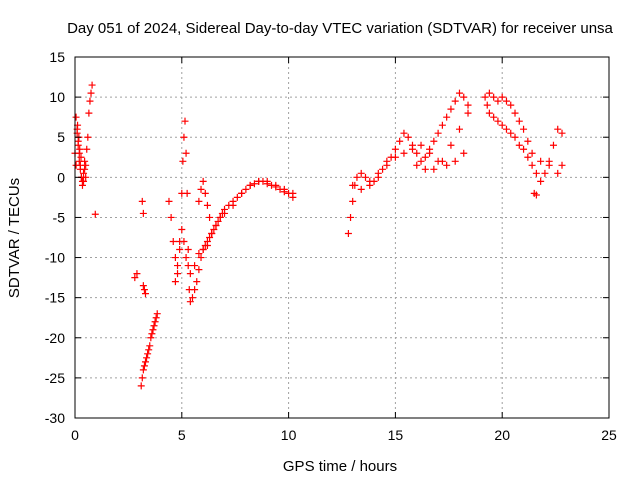 The image size is (640, 480). I want to click on x-tick-label: 15, so click(396, 435).